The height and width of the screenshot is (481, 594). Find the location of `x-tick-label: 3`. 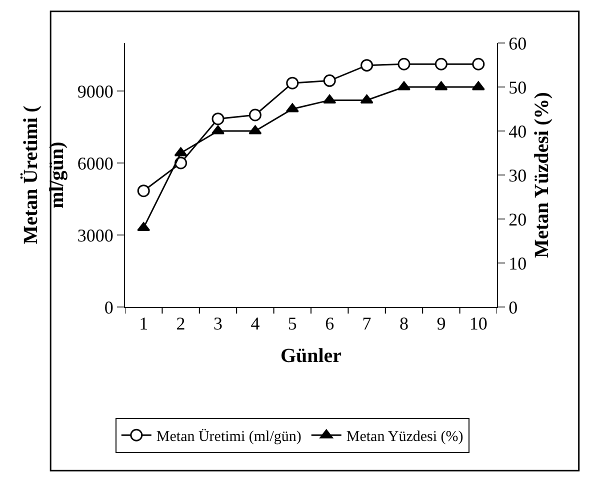

x-tick-label: 3 is located at coordinates (218, 324).